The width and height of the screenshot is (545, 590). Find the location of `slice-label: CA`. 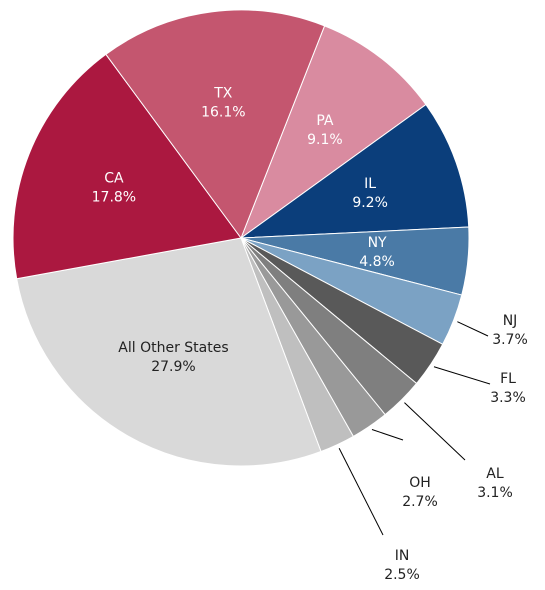

slice-label: CA is located at coordinates (114, 178).